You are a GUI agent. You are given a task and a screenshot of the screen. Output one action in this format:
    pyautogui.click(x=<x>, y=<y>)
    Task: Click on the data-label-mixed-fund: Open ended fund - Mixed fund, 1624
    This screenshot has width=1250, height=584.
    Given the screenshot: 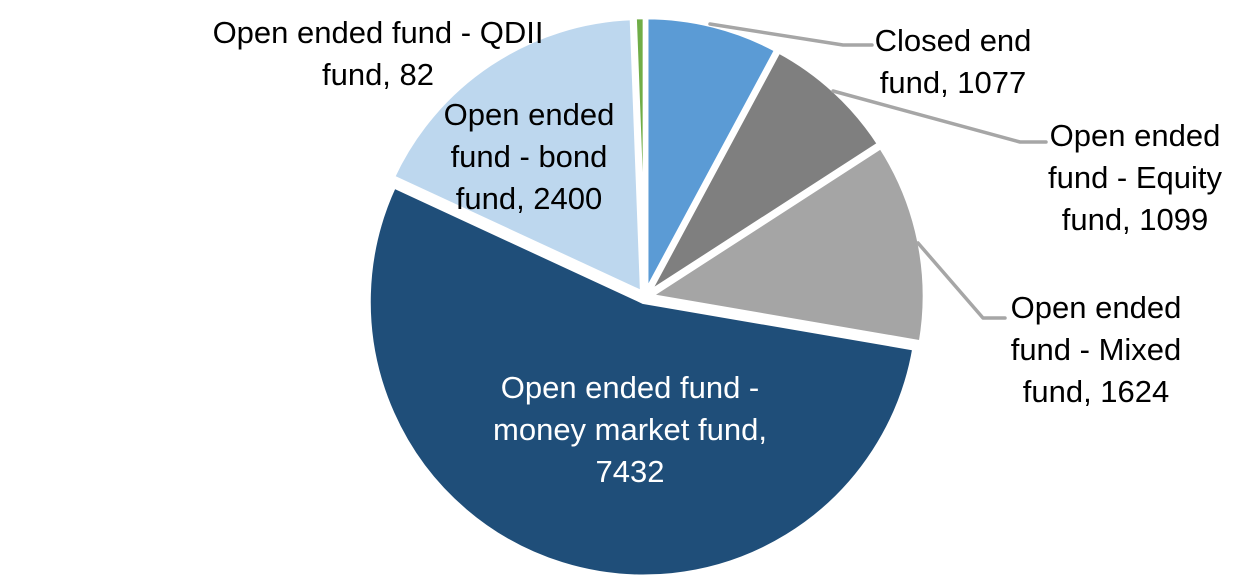 What is the action you would take?
    pyautogui.click(x=1096, y=350)
    